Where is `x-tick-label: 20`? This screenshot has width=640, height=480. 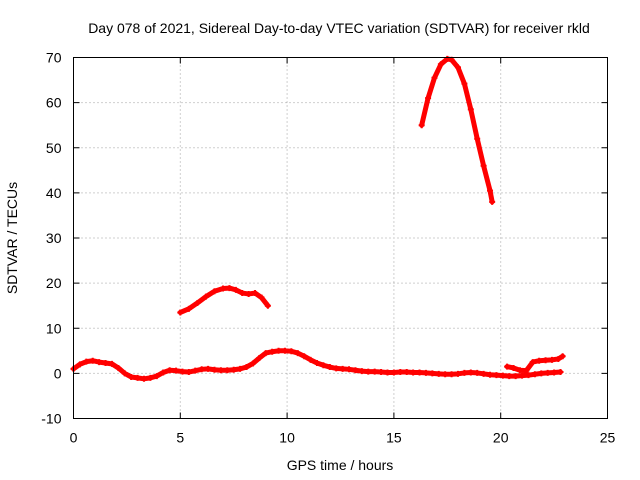
x-tick-label: 20 is located at coordinates (501, 438).